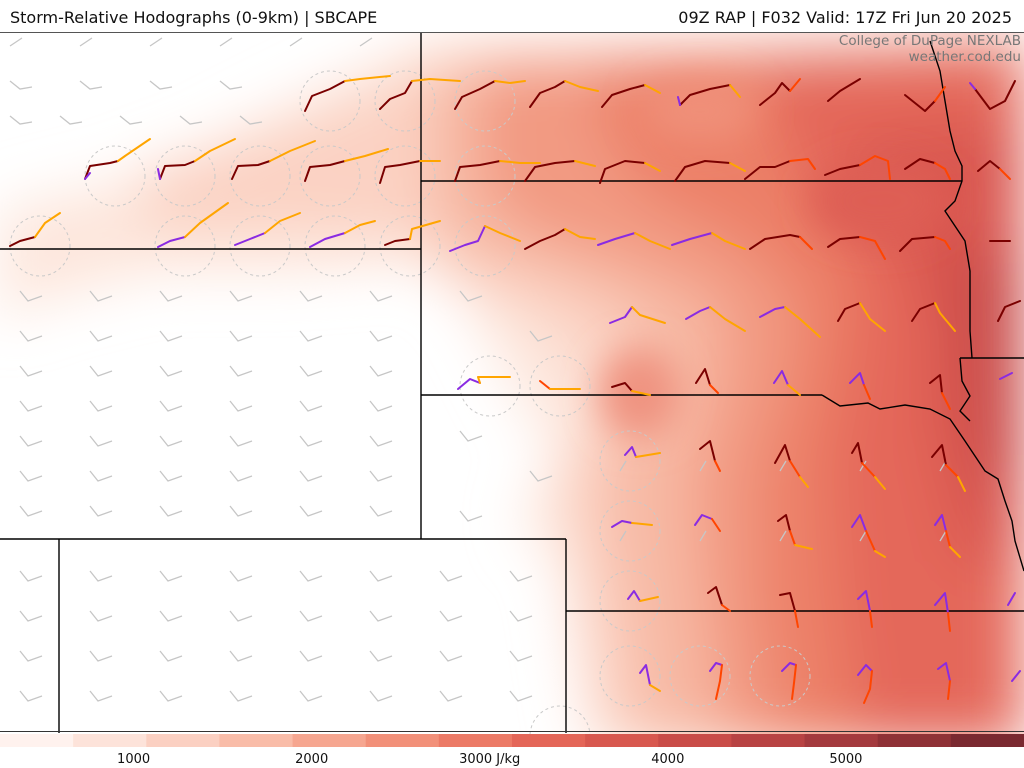 The image size is (1024, 768). I want to click on credit-line-1: College of DuPage NEXLAB, so click(929, 41).